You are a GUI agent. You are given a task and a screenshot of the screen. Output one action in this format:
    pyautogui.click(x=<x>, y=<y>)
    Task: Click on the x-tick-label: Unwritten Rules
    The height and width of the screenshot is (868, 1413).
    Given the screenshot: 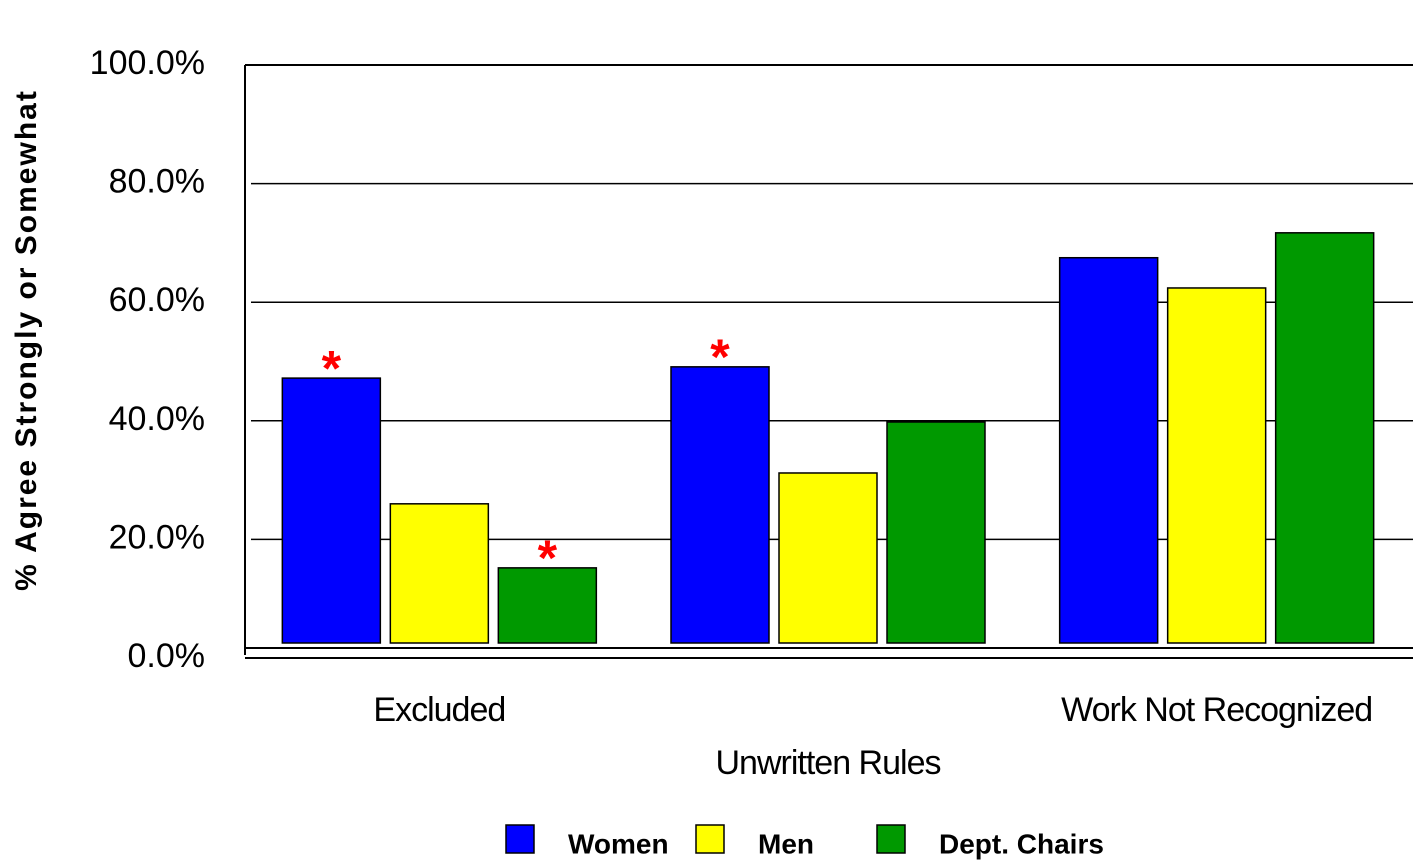 What is the action you would take?
    pyautogui.click(x=828, y=763)
    